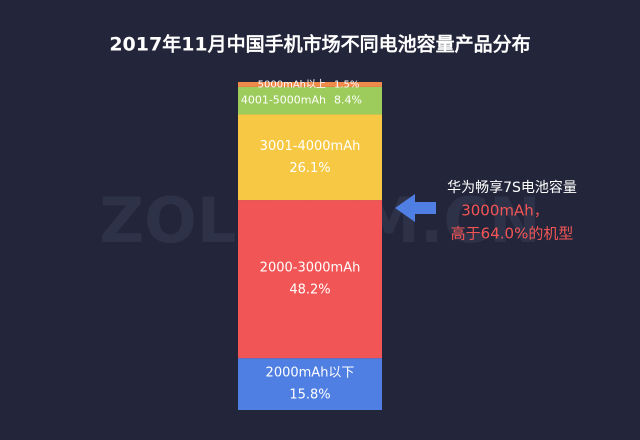 The image size is (640, 440). I want to click on annotation-line: 高于64.0%的机型, so click(512, 234).